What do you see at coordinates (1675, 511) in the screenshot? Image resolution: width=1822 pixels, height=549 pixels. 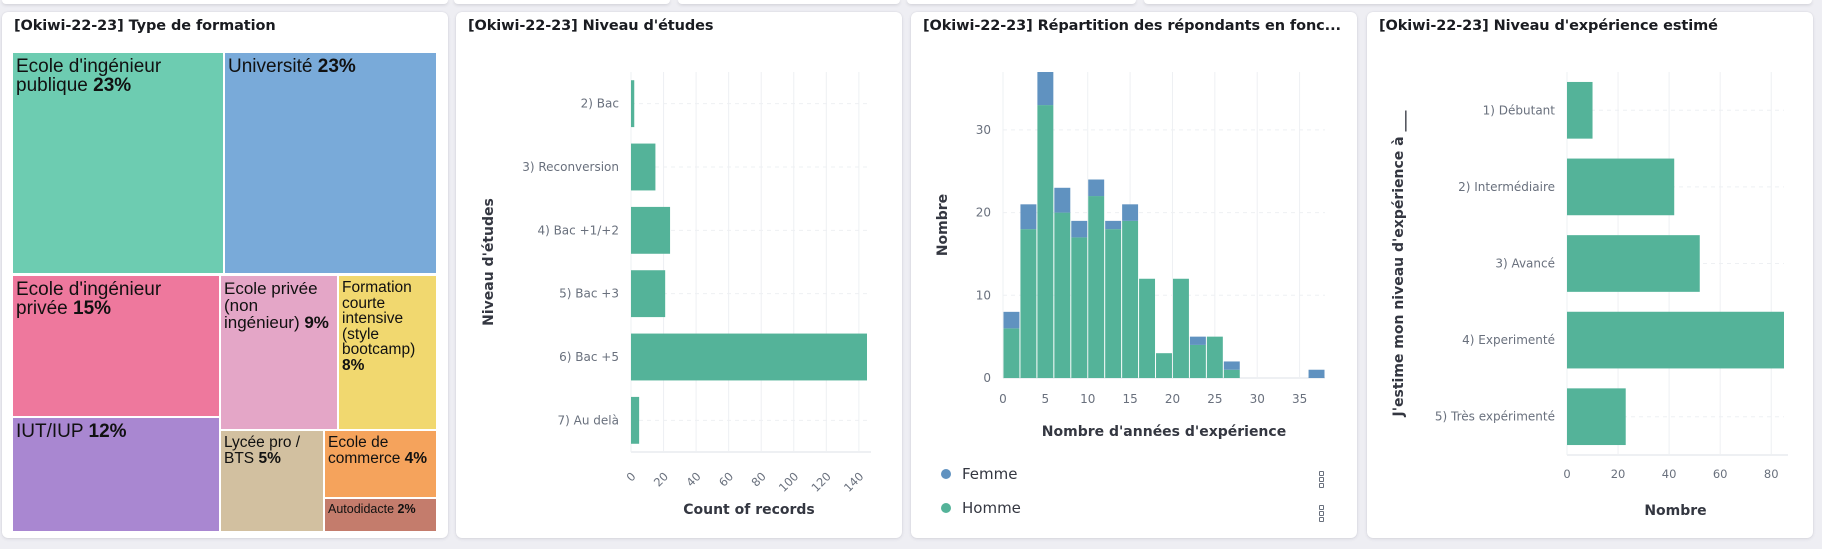 I see `x-axis-title: Nombre` at bounding box center [1675, 511].